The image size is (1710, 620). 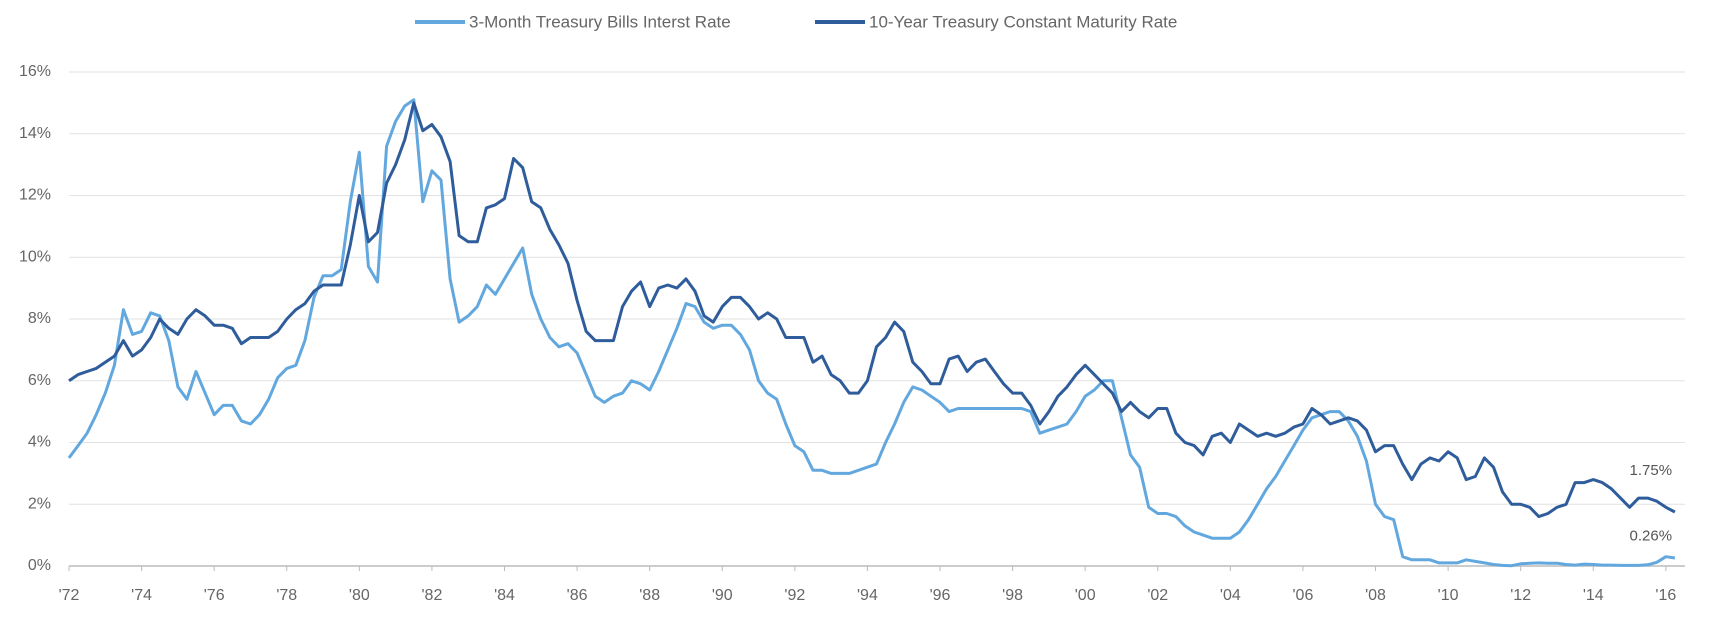 What do you see at coordinates (214, 595) in the screenshot?
I see `x-tick-label: '76` at bounding box center [214, 595].